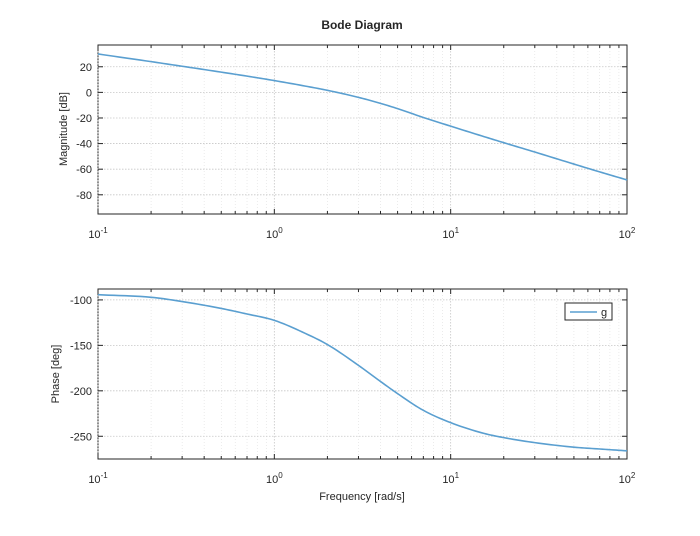 This screenshot has width=700, height=536. I want to click on y-tick-label: -80, so click(84, 196).